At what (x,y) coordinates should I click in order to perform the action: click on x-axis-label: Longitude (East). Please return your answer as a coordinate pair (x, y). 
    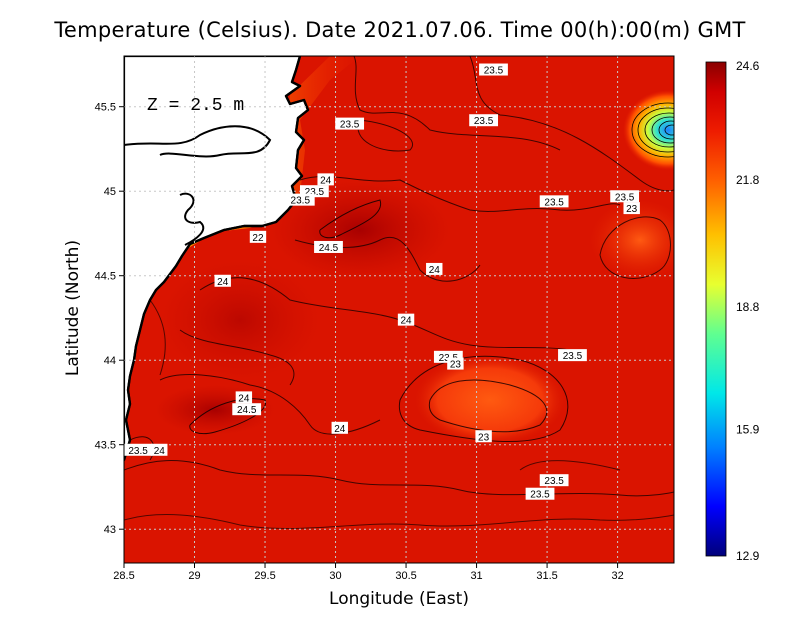
    Looking at the image, I should click on (399, 599).